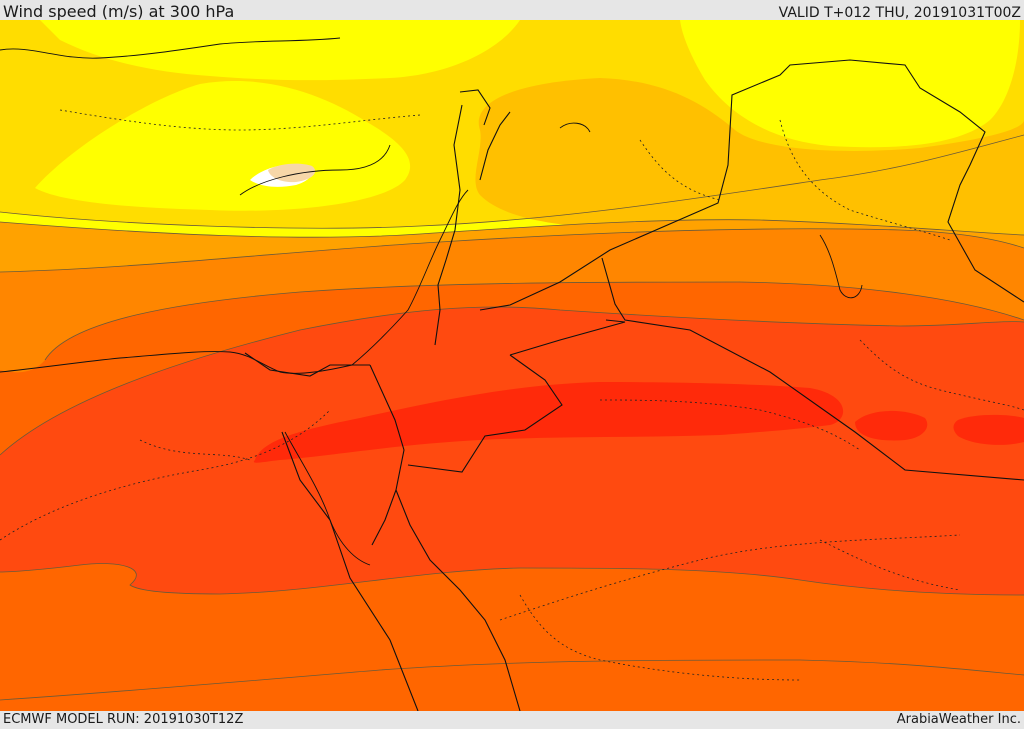 The height and width of the screenshot is (729, 1024). What do you see at coordinates (850, 84) in the screenshot?
I see `band-1-island-east` at bounding box center [850, 84].